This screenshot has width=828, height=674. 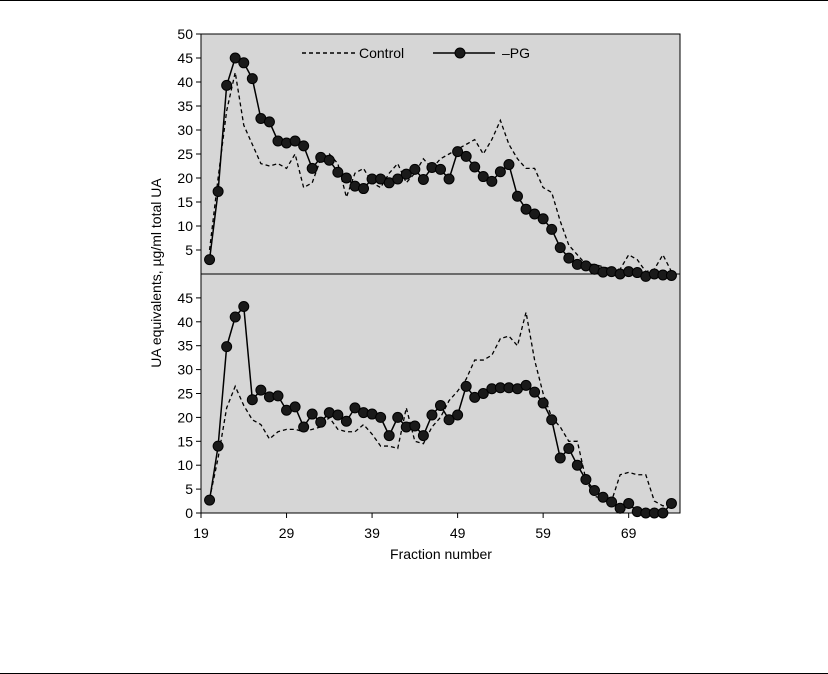 What do you see at coordinates (189, 489) in the screenshot?
I see `bottom-y-tick-label: 5` at bounding box center [189, 489].